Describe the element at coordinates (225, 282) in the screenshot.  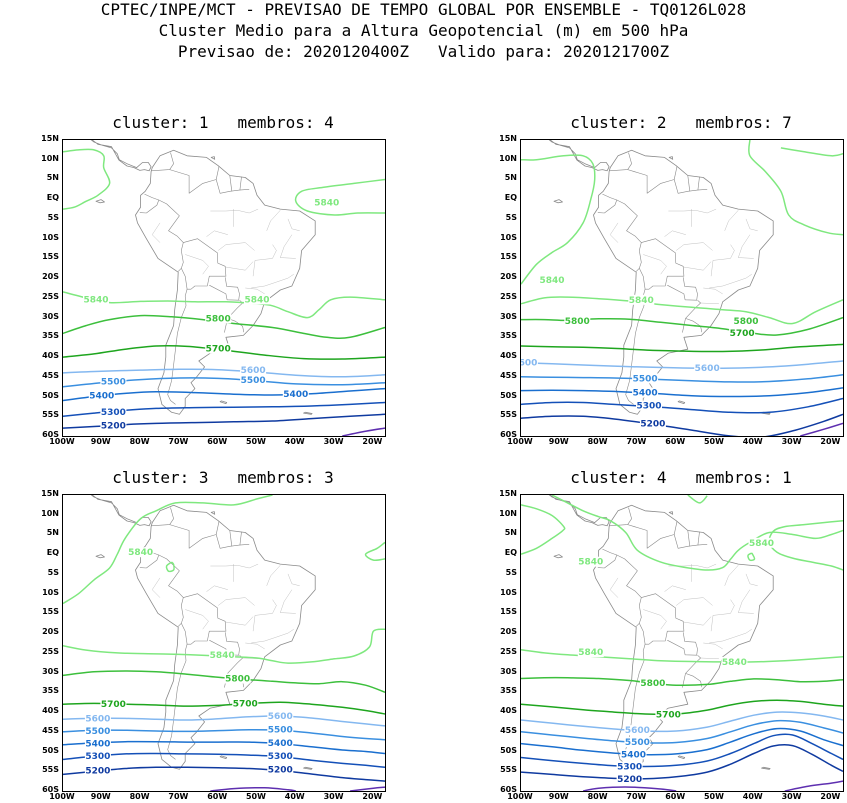
I see `continent-outline` at that location.